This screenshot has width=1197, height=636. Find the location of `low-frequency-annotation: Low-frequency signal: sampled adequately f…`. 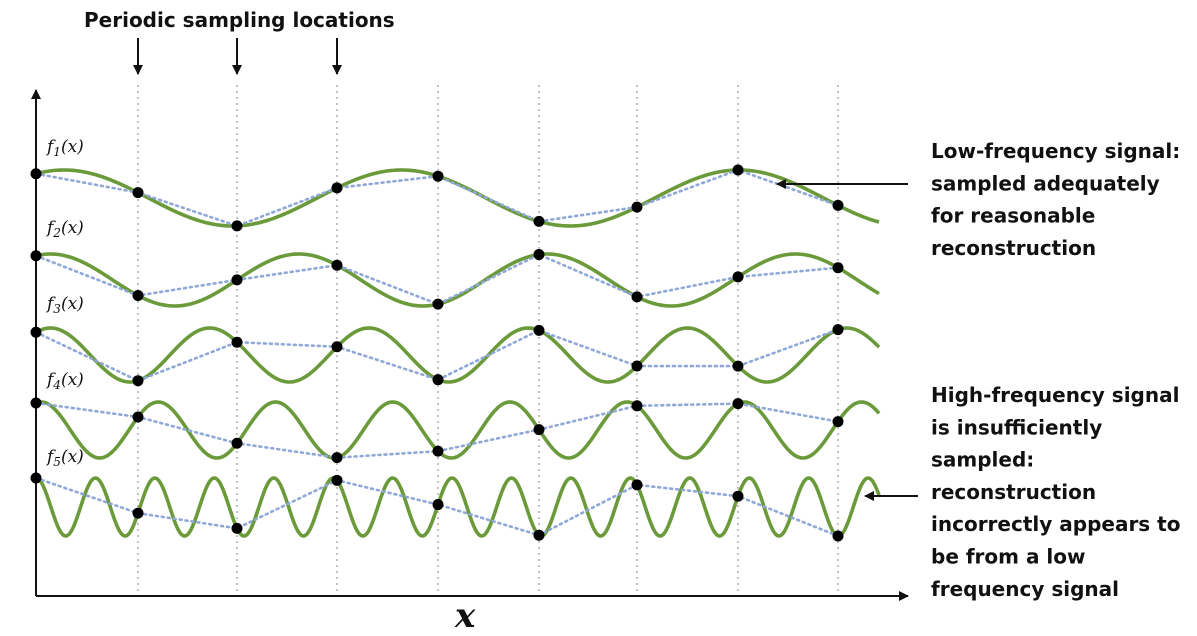

low-frequency-annotation: Low-frequency signal: sampled adequately f… is located at coordinates (1055, 199).